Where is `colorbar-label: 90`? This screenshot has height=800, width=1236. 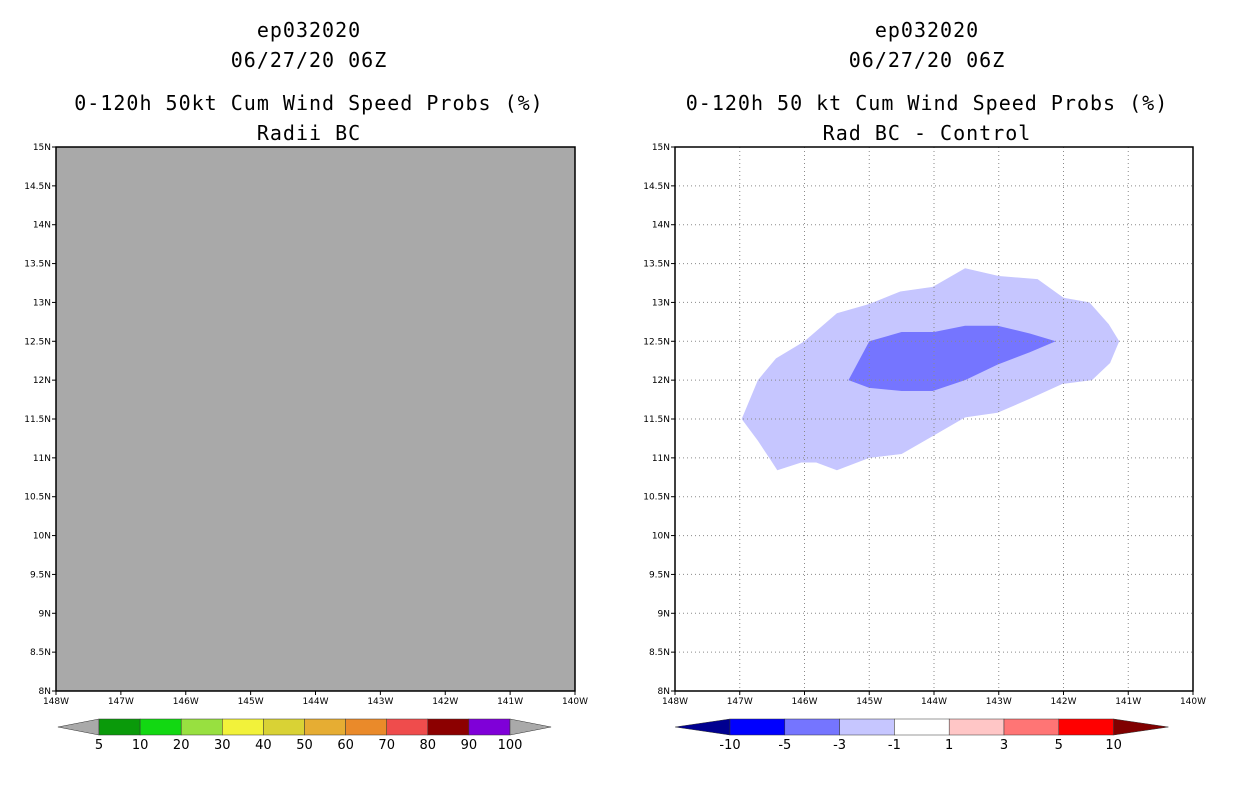 colorbar-label: 90 is located at coordinates (469, 745).